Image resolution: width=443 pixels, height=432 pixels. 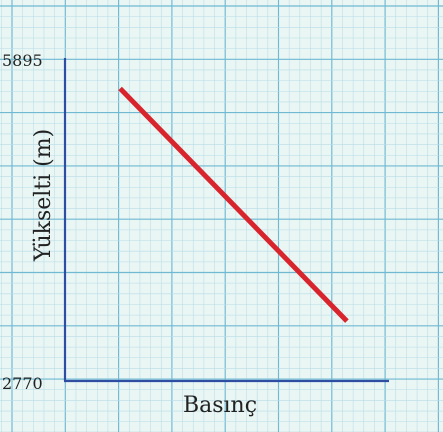 I want to click on y-tick-label-bottom: 2770, so click(x=22, y=383).